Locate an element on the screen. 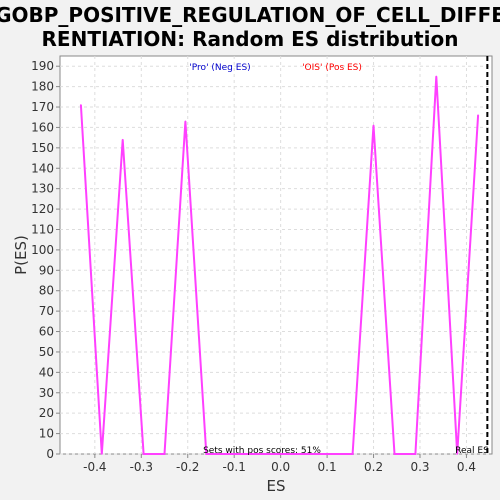 This screenshot has width=500, height=500. x-axis-title: ES is located at coordinates (276, 486).